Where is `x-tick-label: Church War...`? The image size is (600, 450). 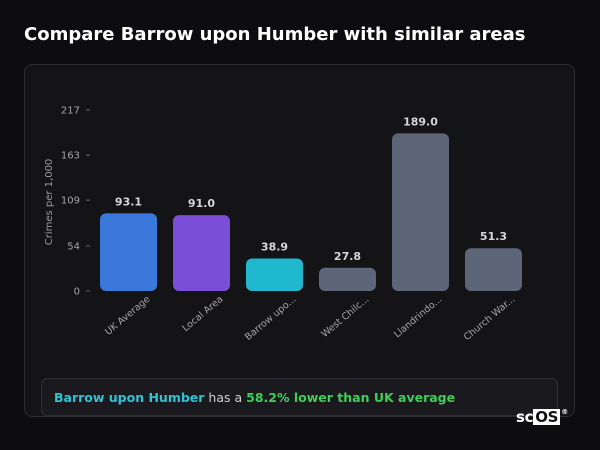
x-tick-label: Church War... is located at coordinates (490, 318).